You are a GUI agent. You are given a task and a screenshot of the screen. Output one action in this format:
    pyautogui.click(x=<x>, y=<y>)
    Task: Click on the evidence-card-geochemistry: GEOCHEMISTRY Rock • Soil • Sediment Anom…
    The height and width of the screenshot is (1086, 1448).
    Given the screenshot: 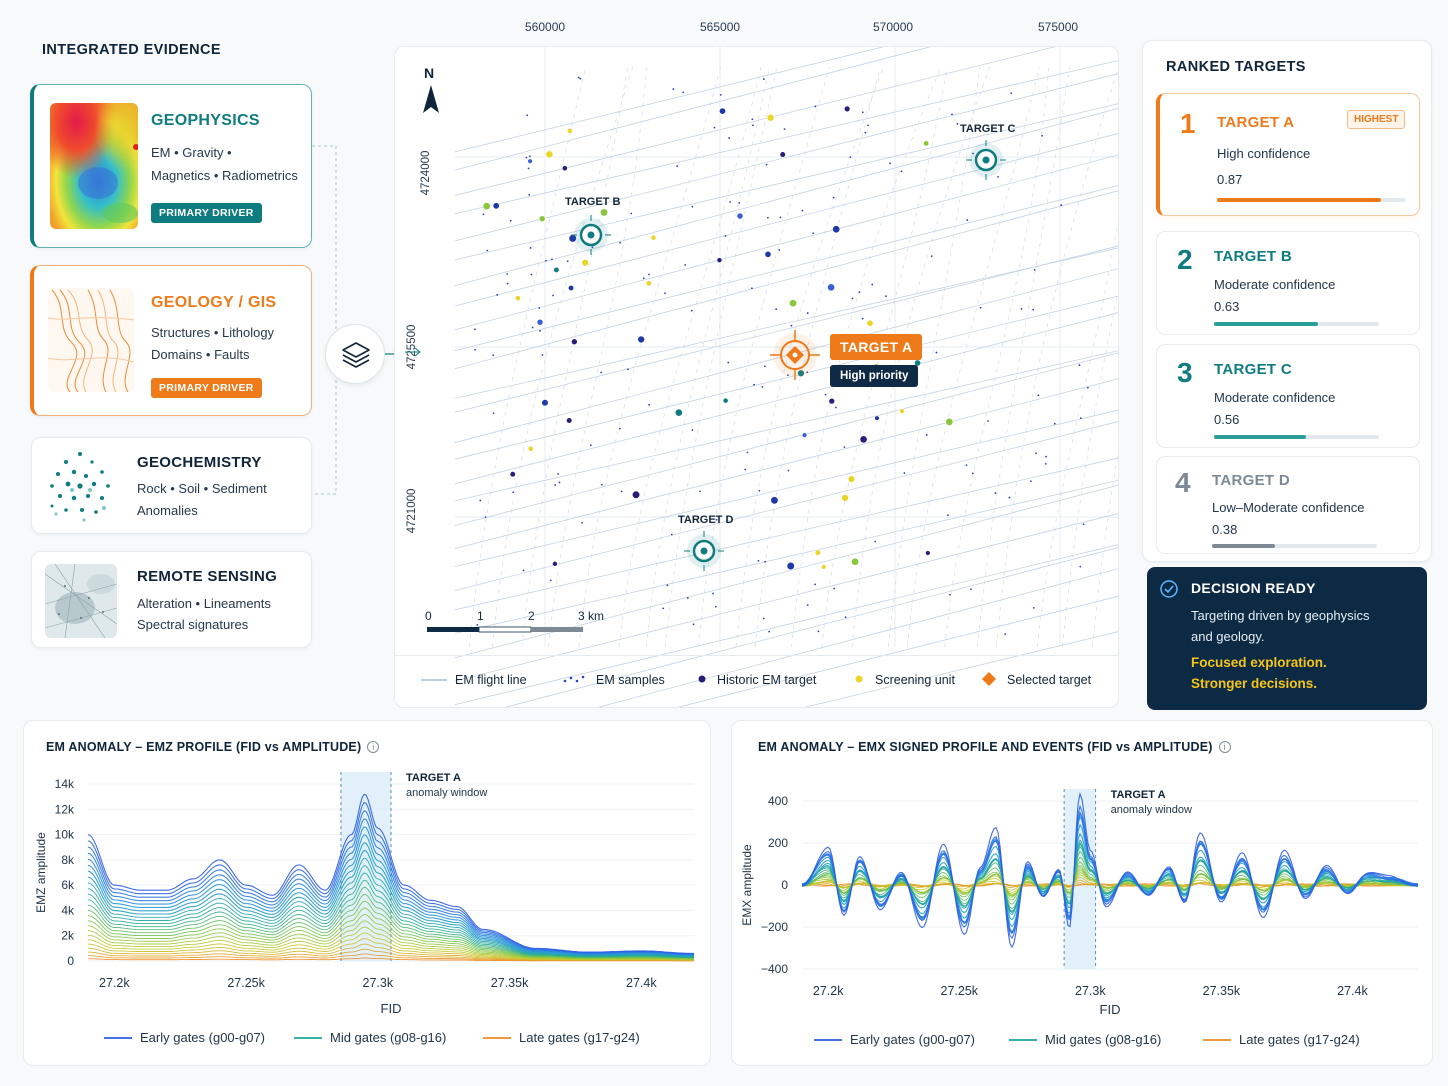 What is the action you would take?
    pyautogui.click(x=171, y=485)
    